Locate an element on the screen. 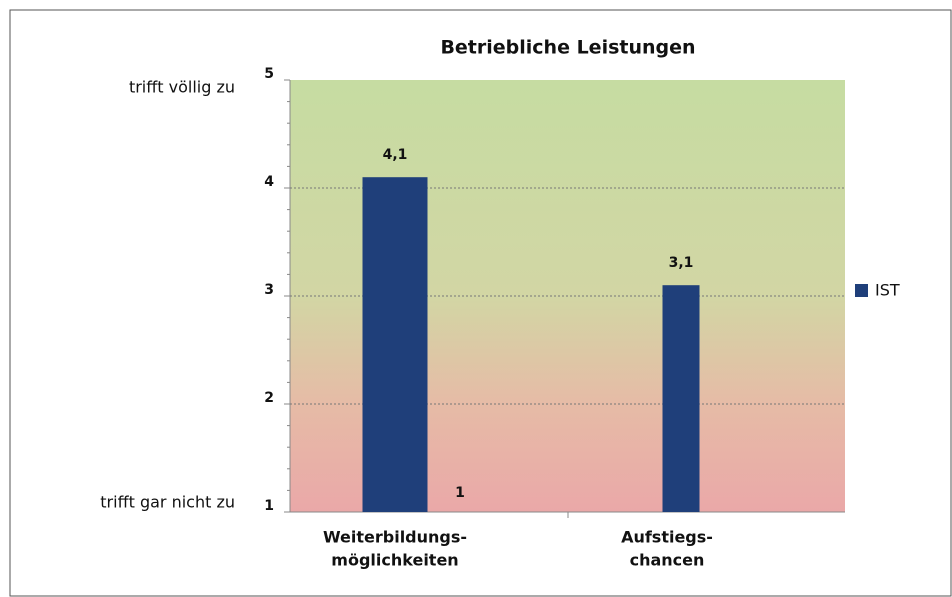  axis-end-label: trifft gar nicht zu is located at coordinates (167, 502).